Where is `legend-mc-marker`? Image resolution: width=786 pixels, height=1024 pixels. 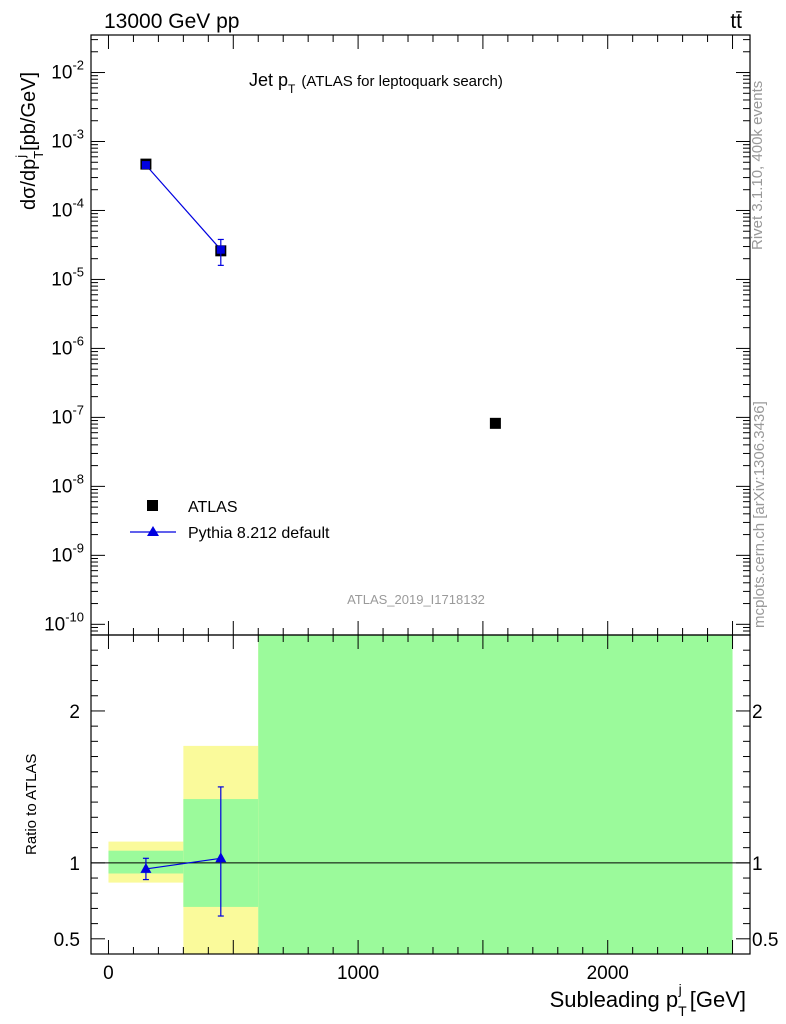
legend-mc-marker is located at coordinates (153, 531).